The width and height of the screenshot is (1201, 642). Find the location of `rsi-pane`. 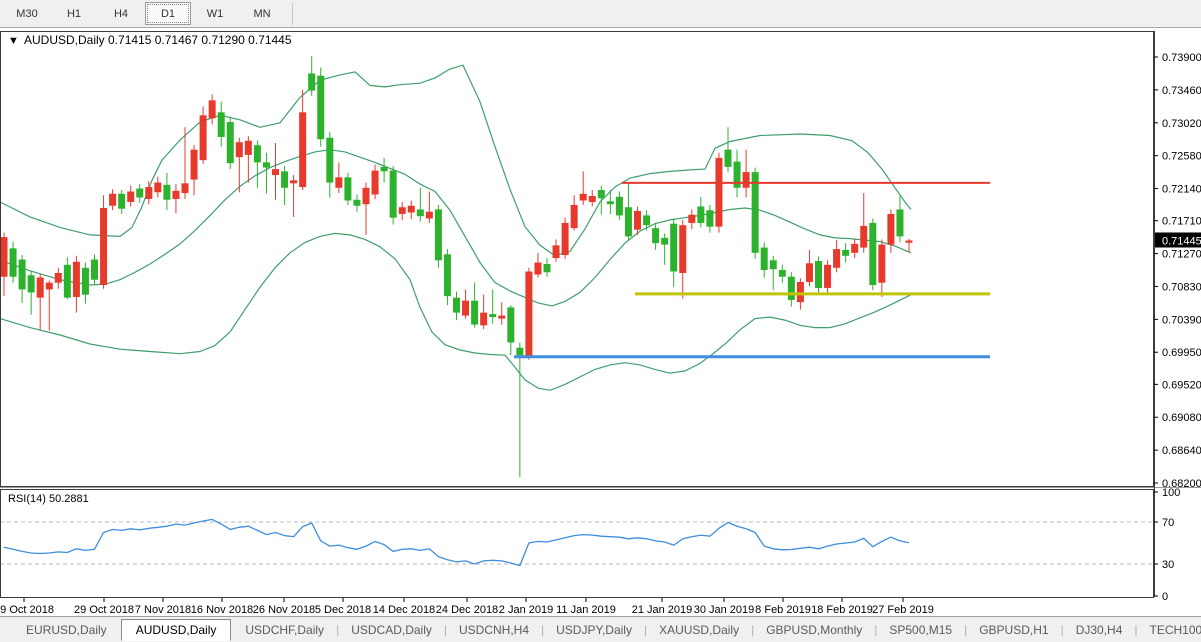

rsi-pane is located at coordinates (577, 542).